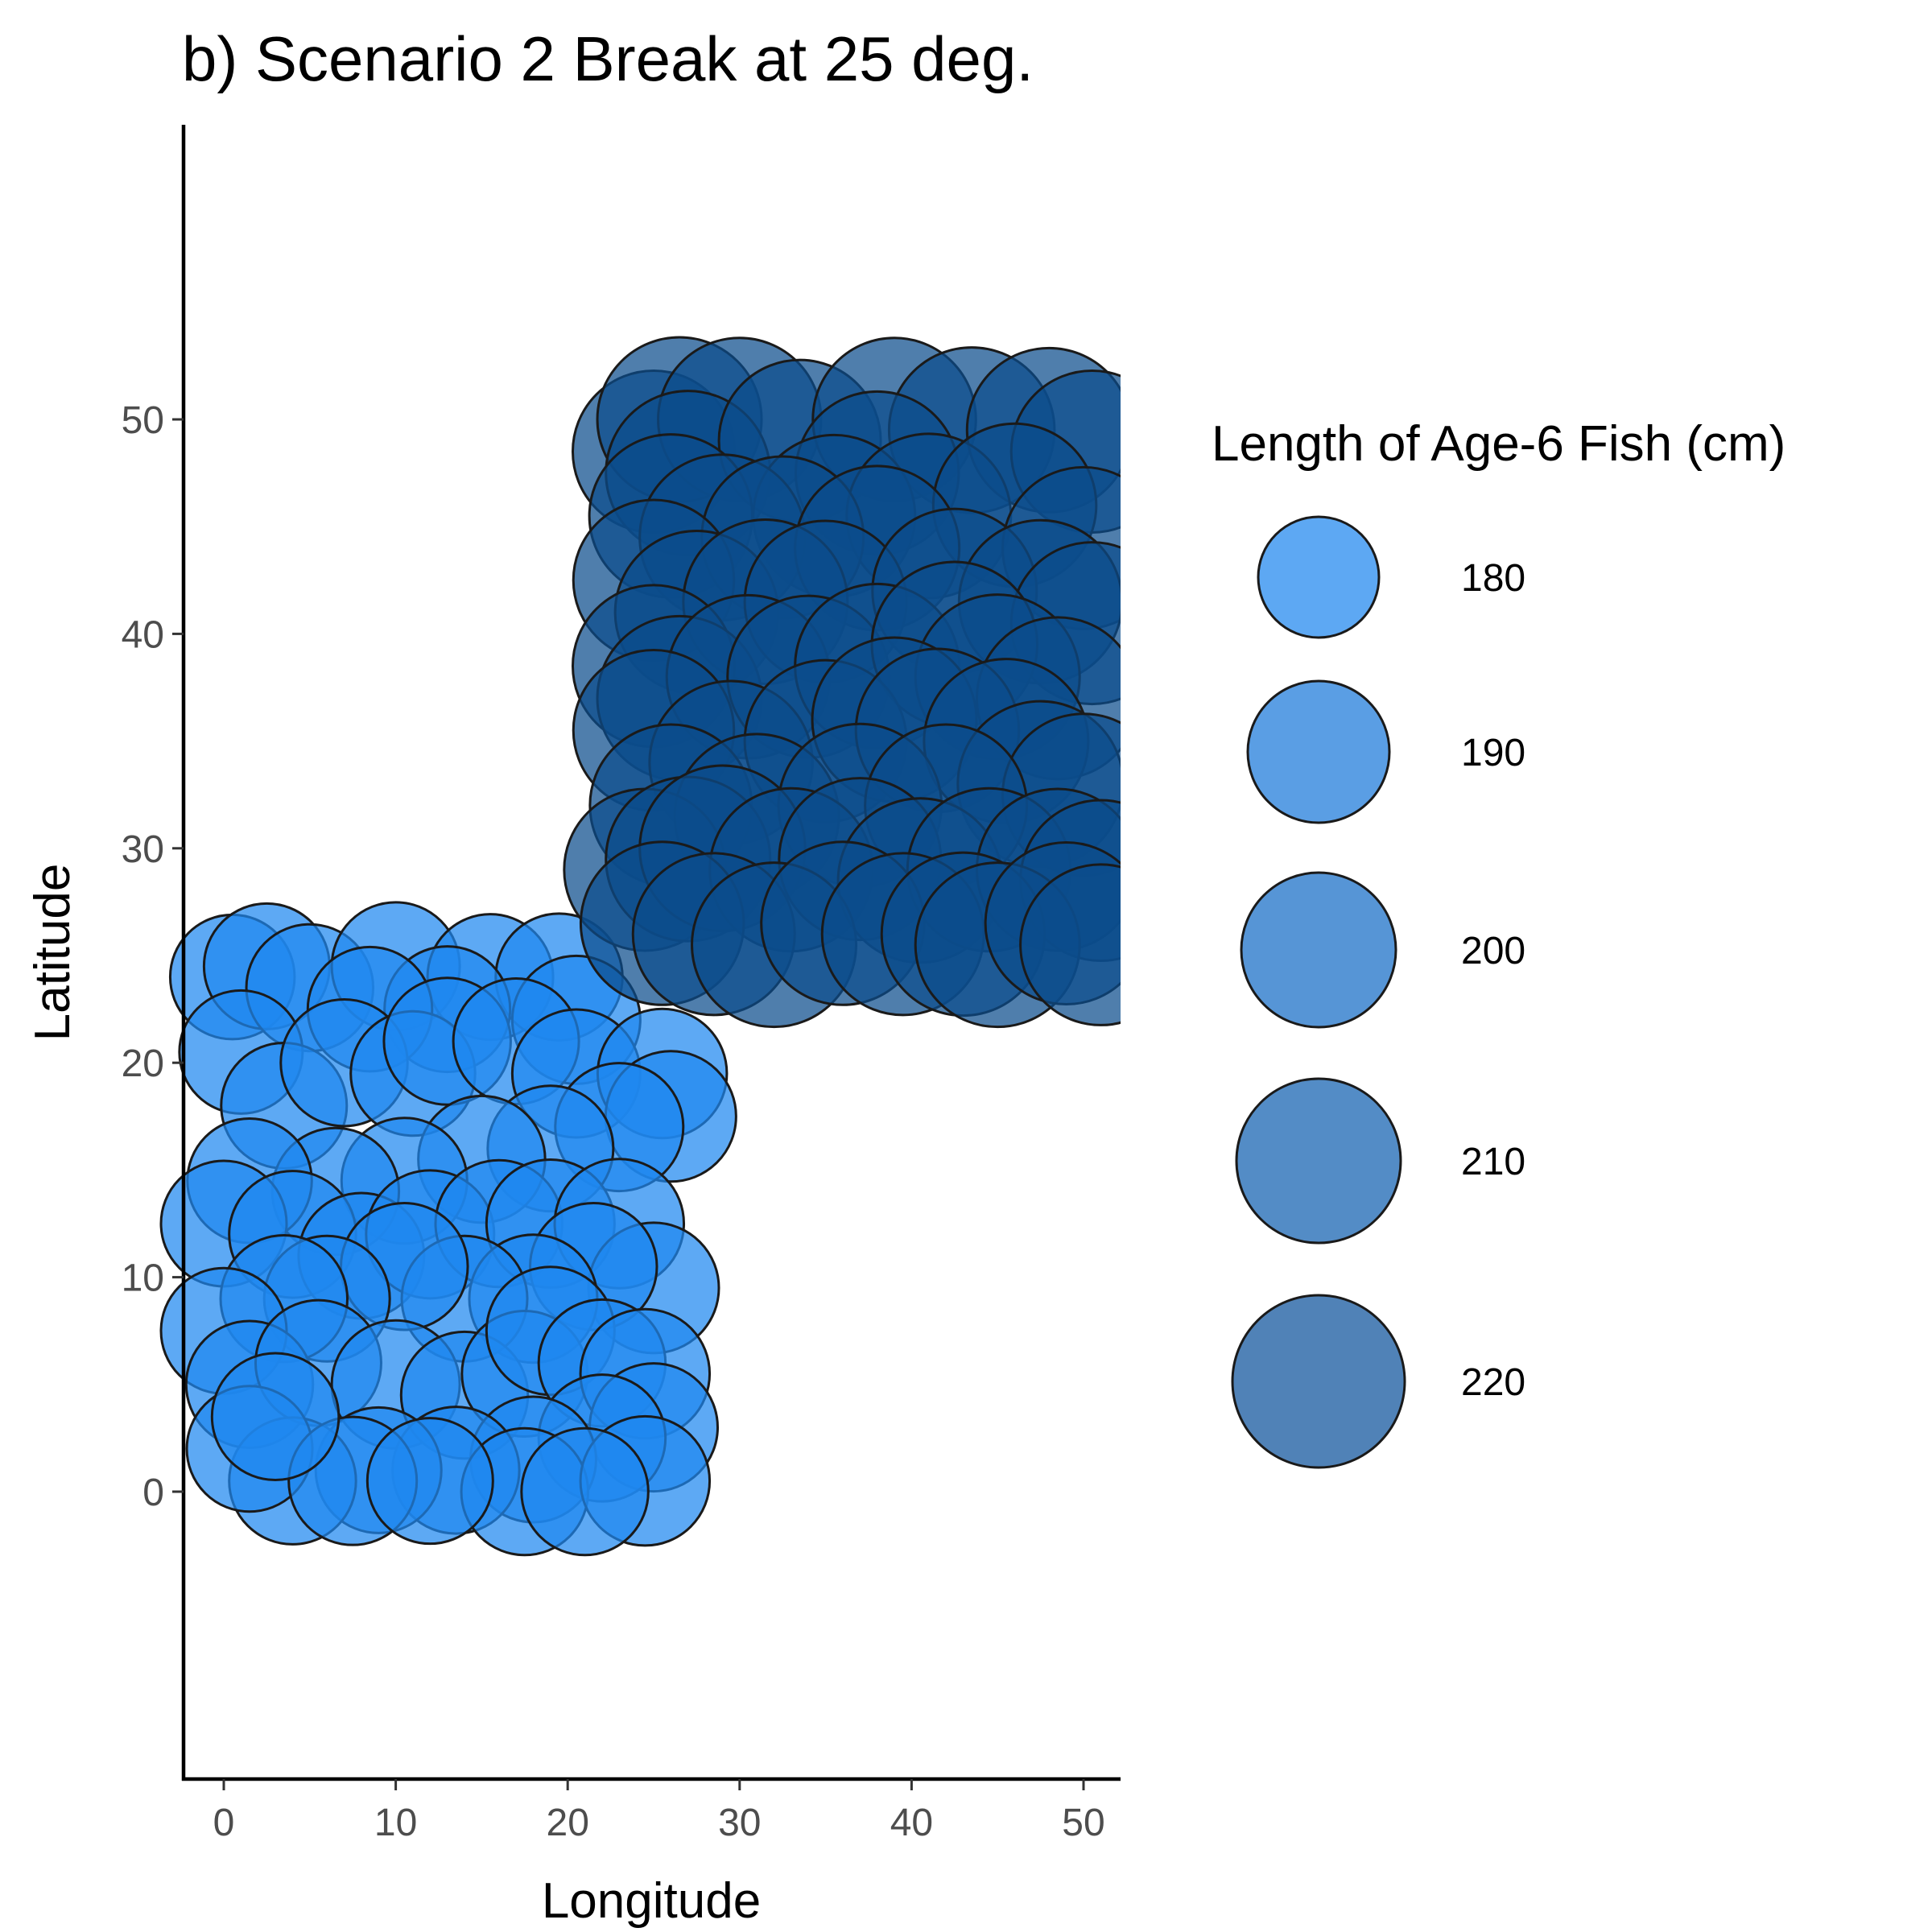 This screenshot has height=1932, width=1932. I want to click on x-tick-label-40: 40, so click(911, 1823).